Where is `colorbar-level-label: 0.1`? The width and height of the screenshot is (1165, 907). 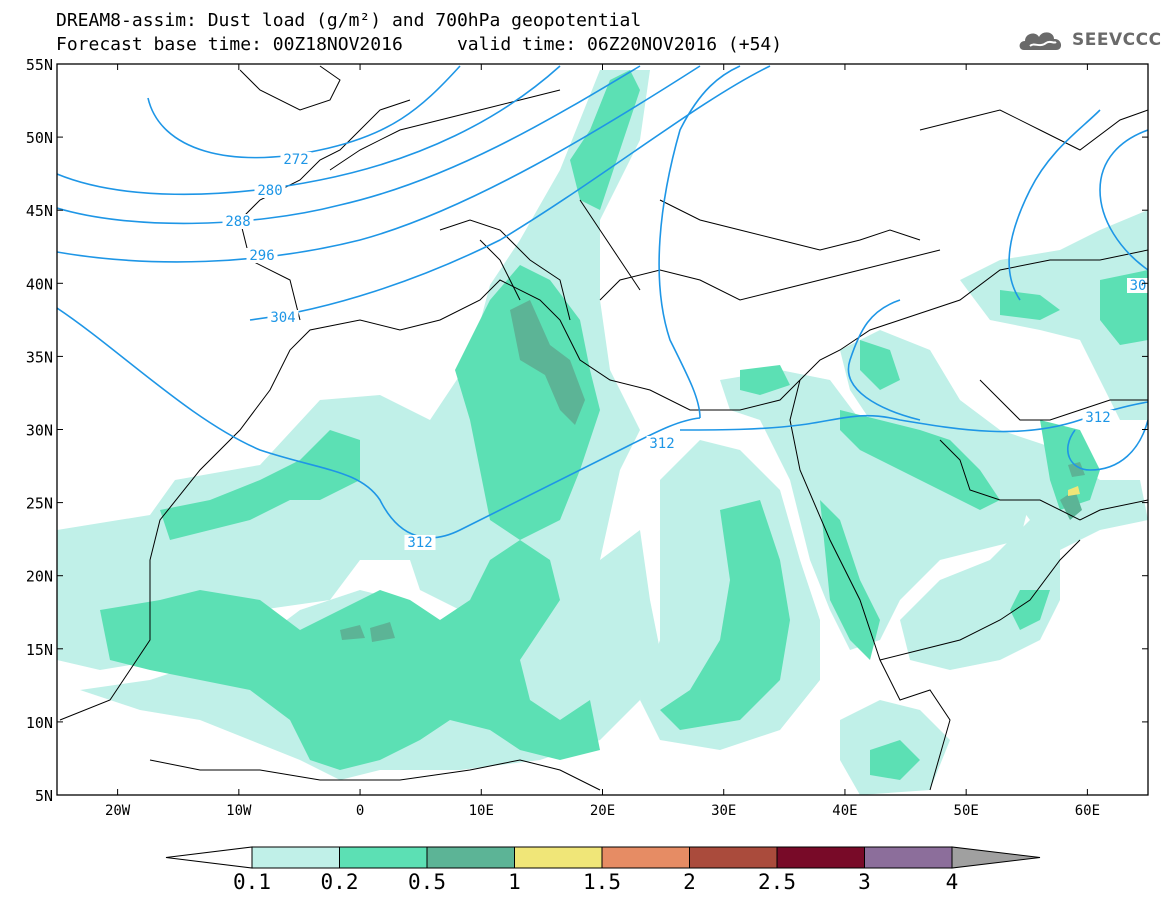 colorbar-level-label: 0.1 is located at coordinates (252, 882).